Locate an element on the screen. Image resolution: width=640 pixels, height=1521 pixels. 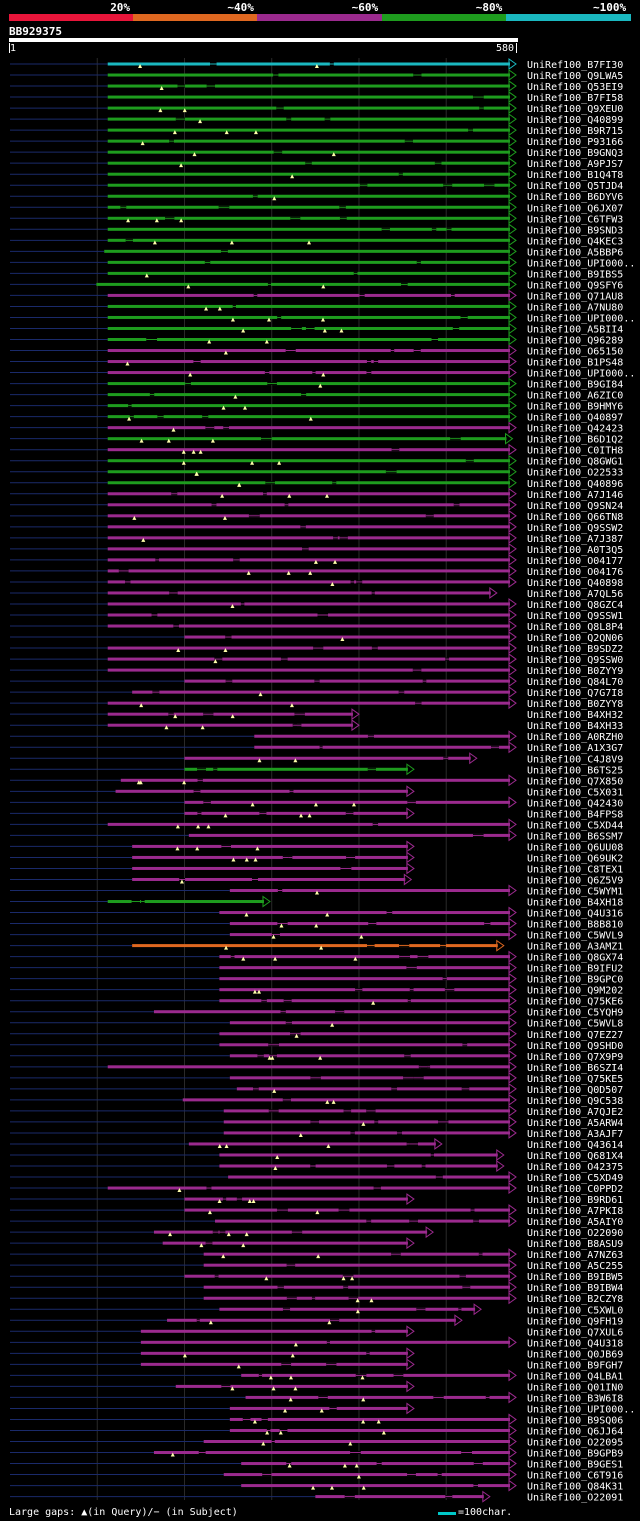
hit-label: UniRef100_C5WVL8 is located at coordinates (575, 1024).